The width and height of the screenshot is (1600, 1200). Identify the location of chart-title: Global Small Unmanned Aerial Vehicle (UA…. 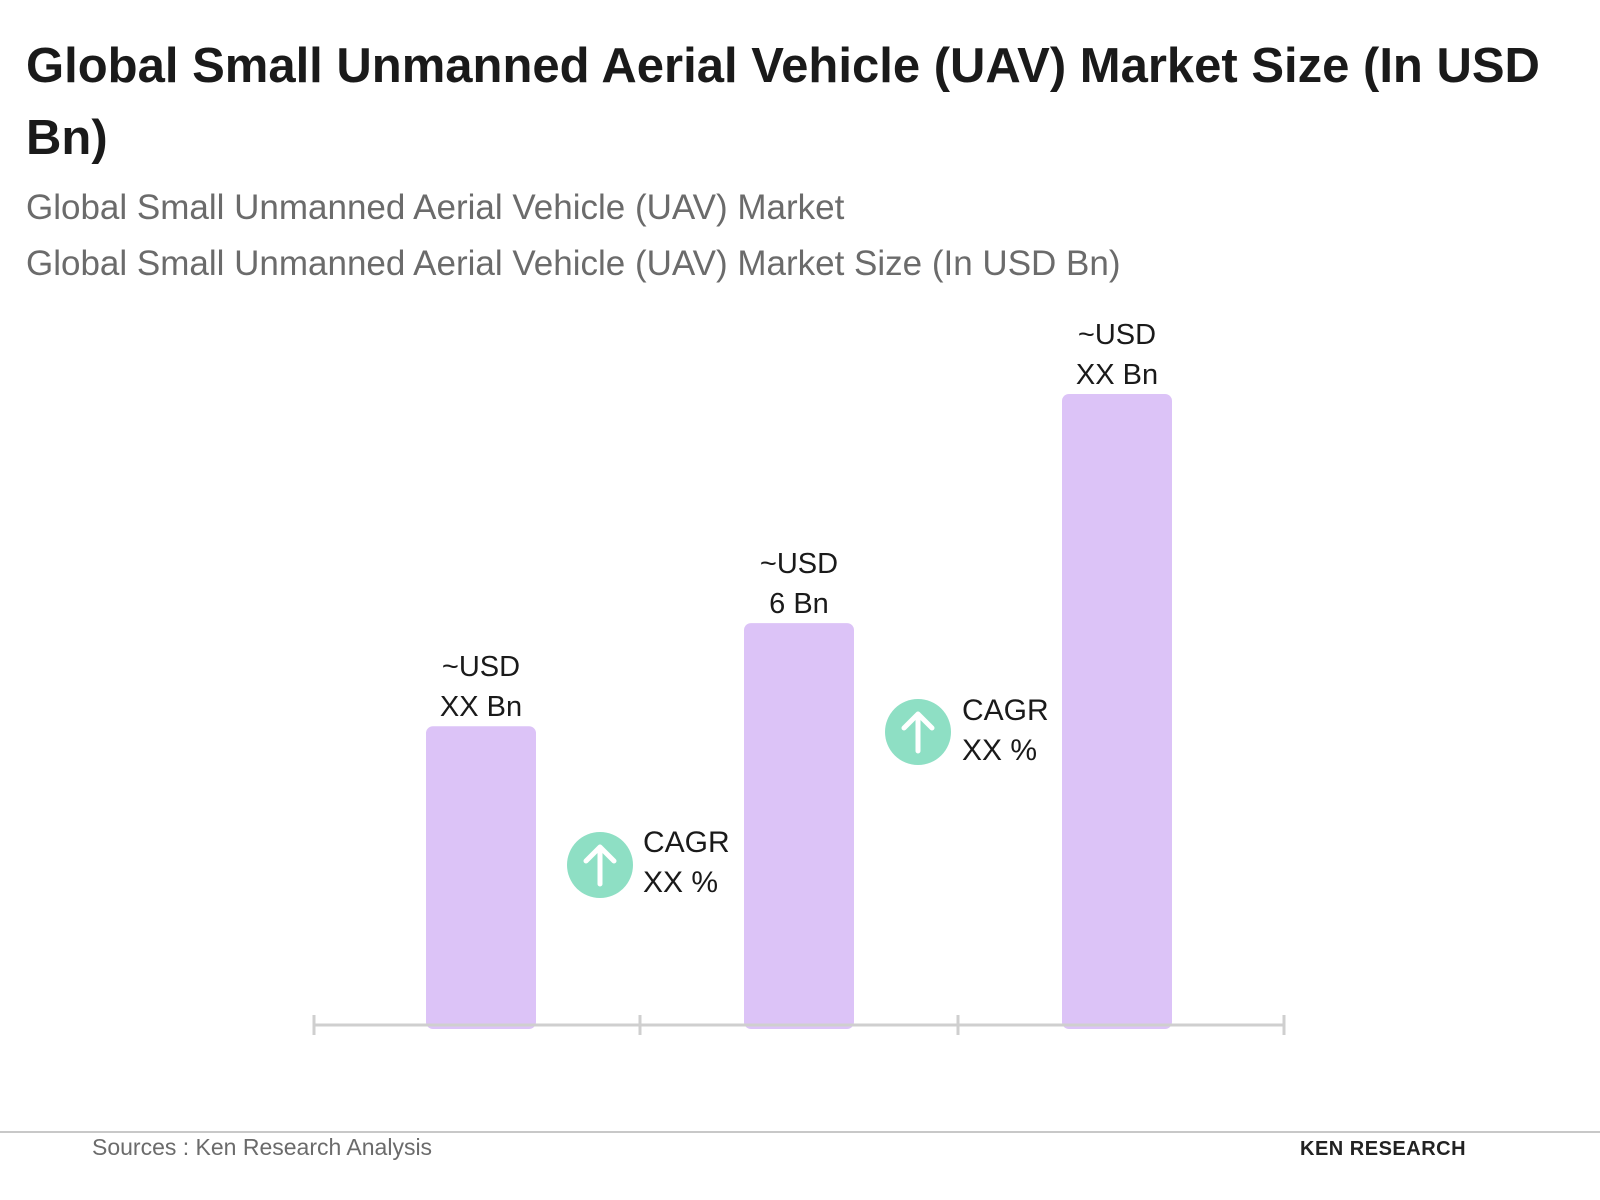
(783, 102).